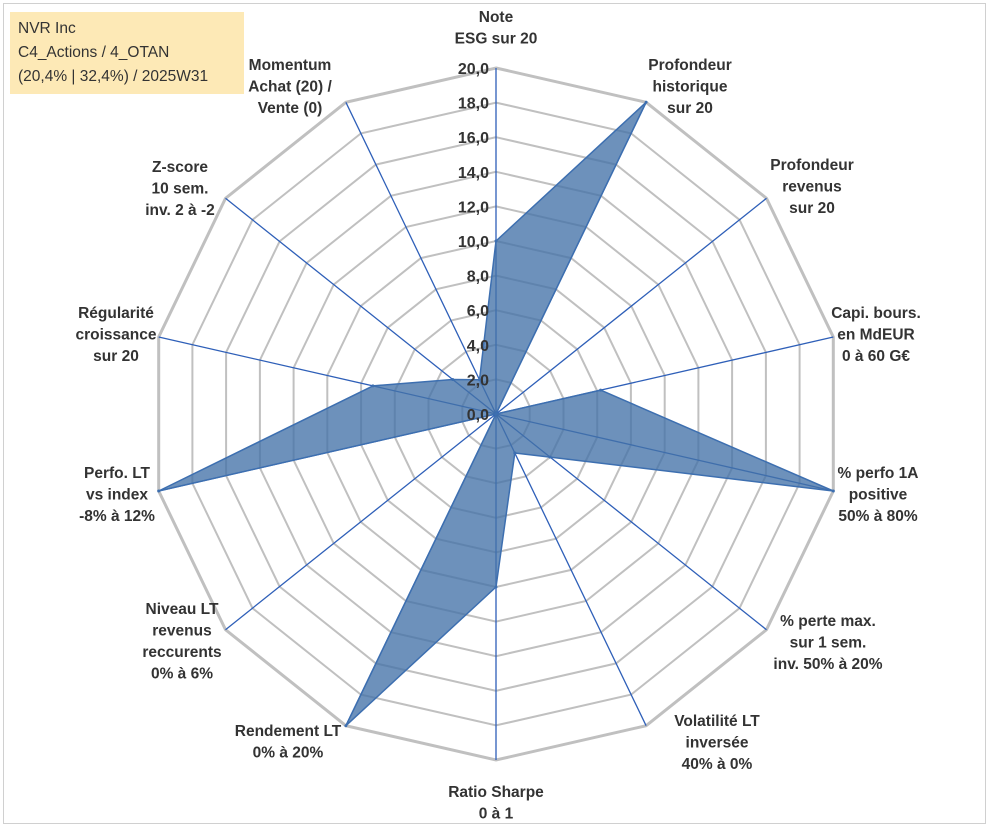 This screenshot has height=829, width=991. I want to click on tick-label: 10,0, so click(473, 242).